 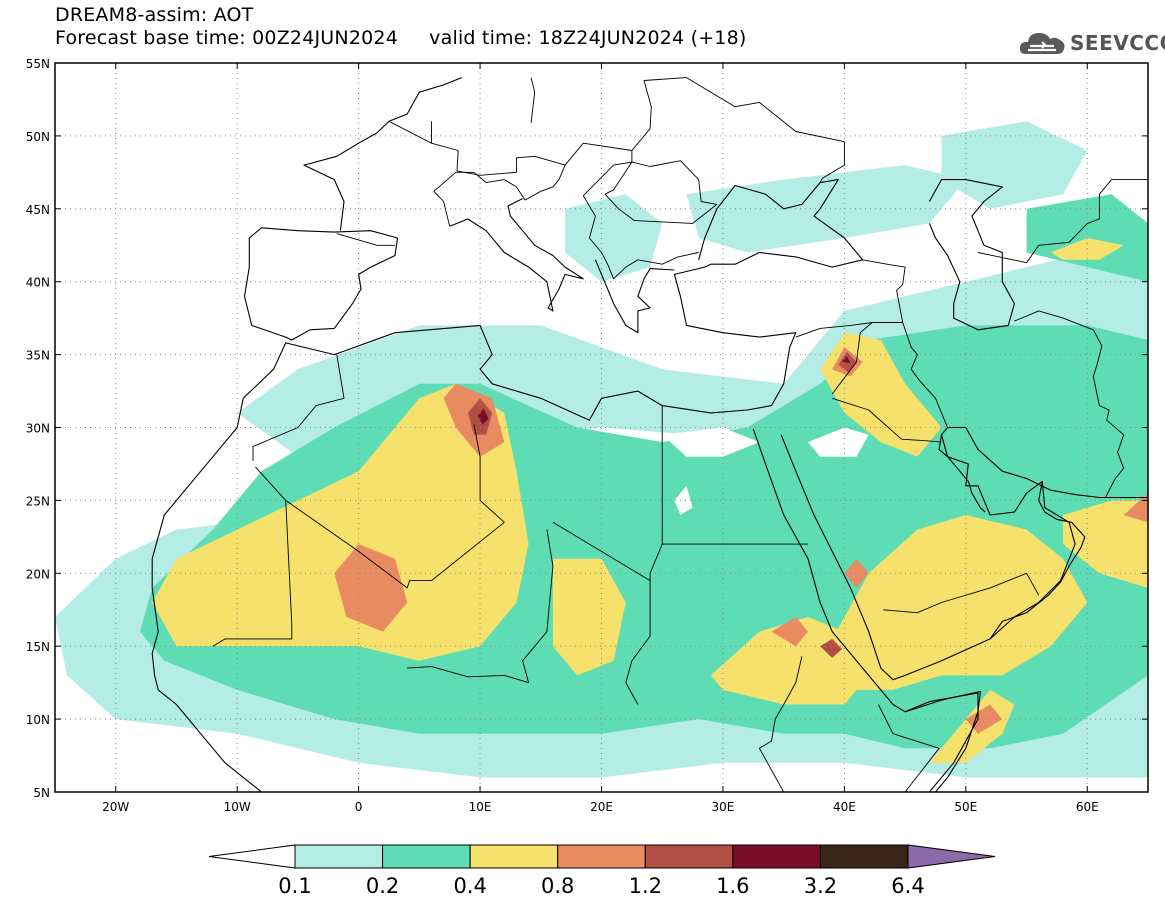 What do you see at coordinates (294, 886) in the screenshot?
I see `colorbar-label: 0.1` at bounding box center [294, 886].